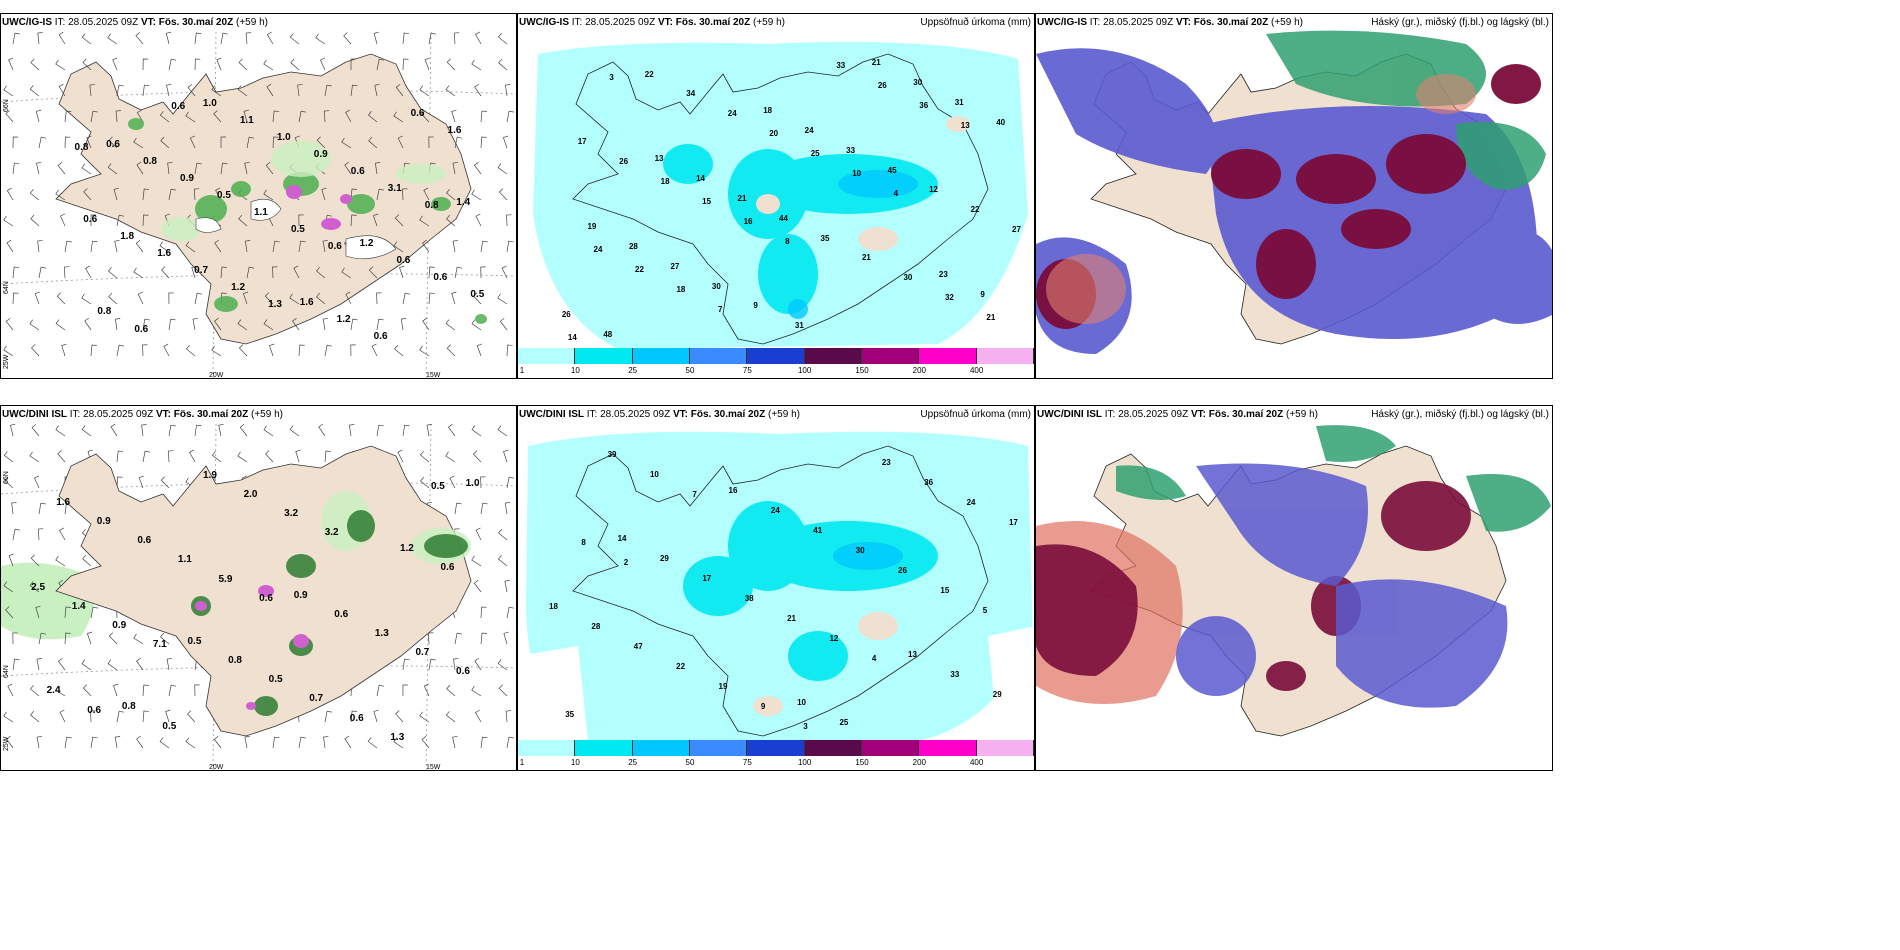 This screenshot has width=1900, height=950. Describe the element at coordinates (300, 595) in the screenshot. I see `value-label: 0.9` at that location.